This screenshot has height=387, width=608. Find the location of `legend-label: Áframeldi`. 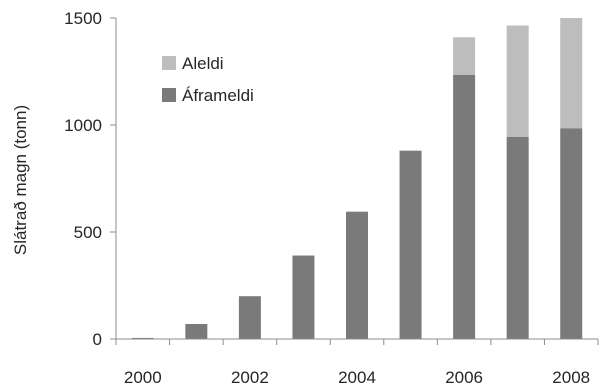

legend-label: Áframeldi is located at coordinates (218, 95).